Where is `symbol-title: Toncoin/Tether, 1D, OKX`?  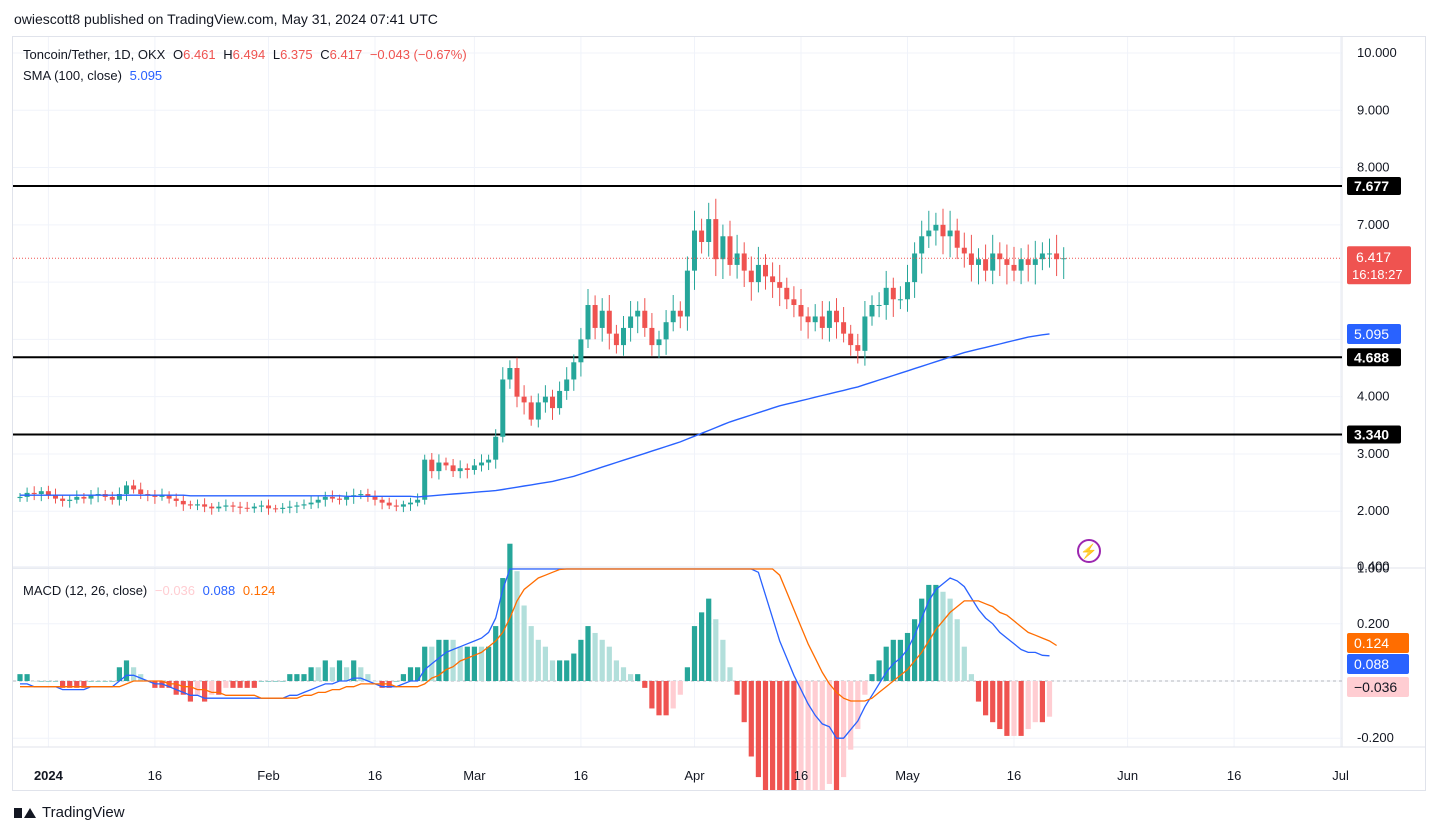
symbol-title: Toncoin/Tether, 1D, OKX is located at coordinates (94, 54).